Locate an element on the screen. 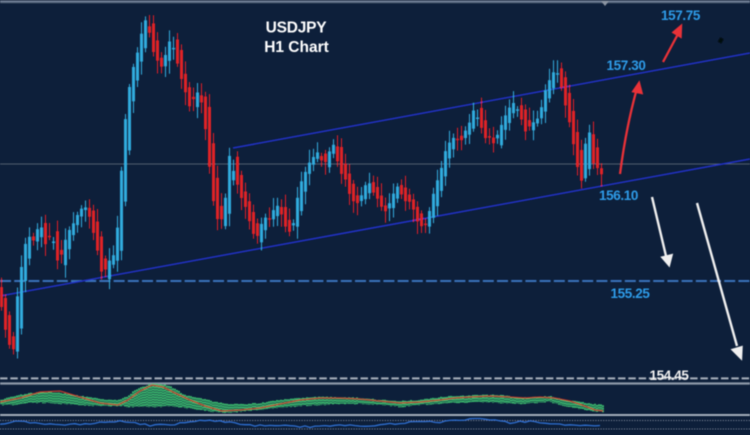 Image resolution: width=750 pixels, height=435 pixels. svg-text: 155.25 is located at coordinates (631, 293).